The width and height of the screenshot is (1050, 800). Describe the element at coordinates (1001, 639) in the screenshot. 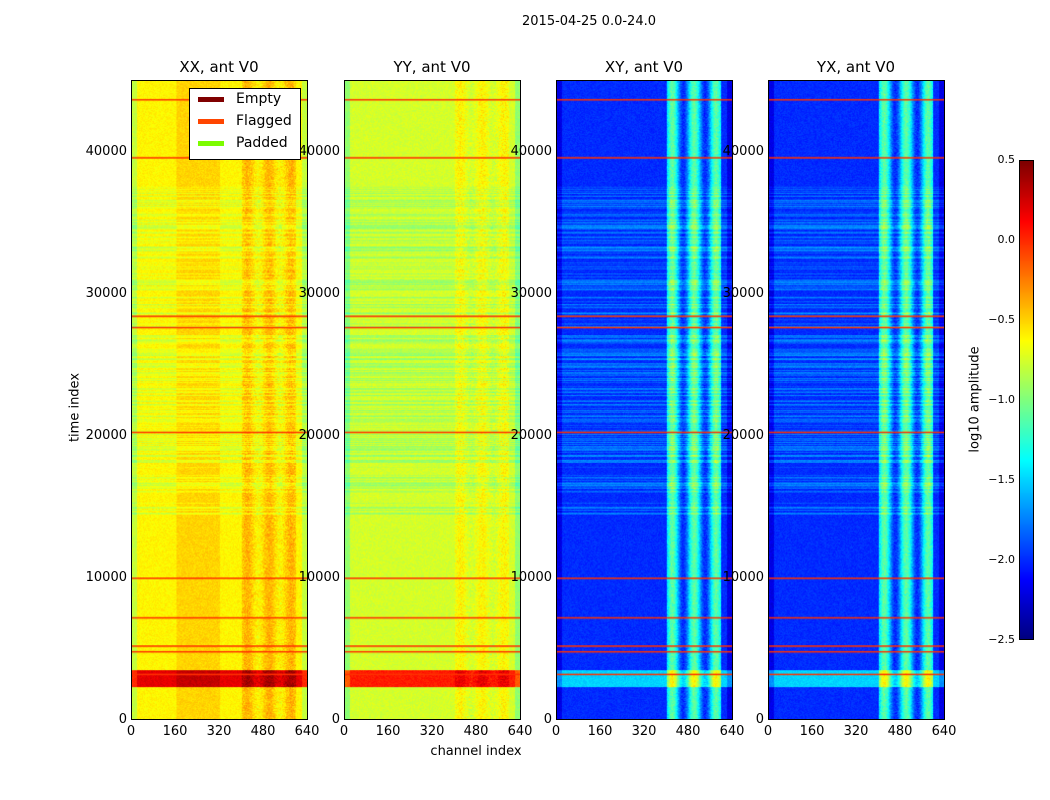

I see `colorbar-tick-label: −2.5` at that location.